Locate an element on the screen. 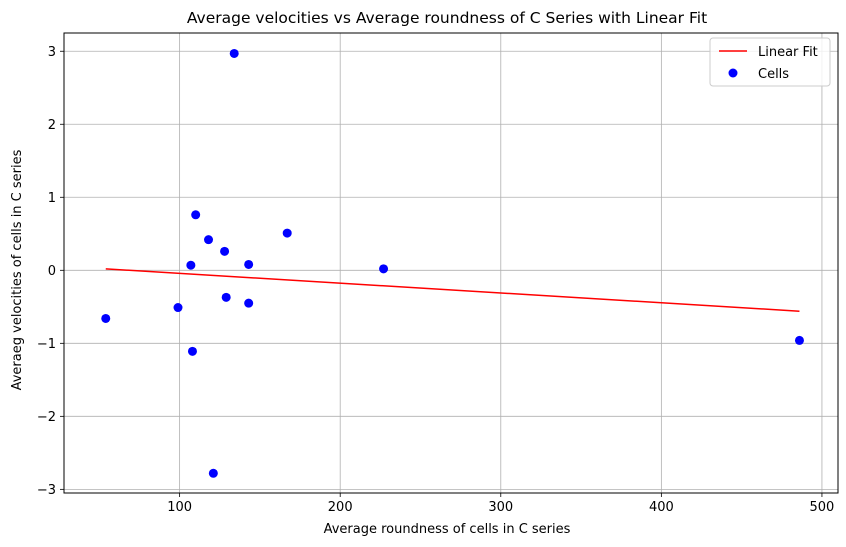 The image size is (846, 547). y-tick-label: 3 is located at coordinates (52, 52).